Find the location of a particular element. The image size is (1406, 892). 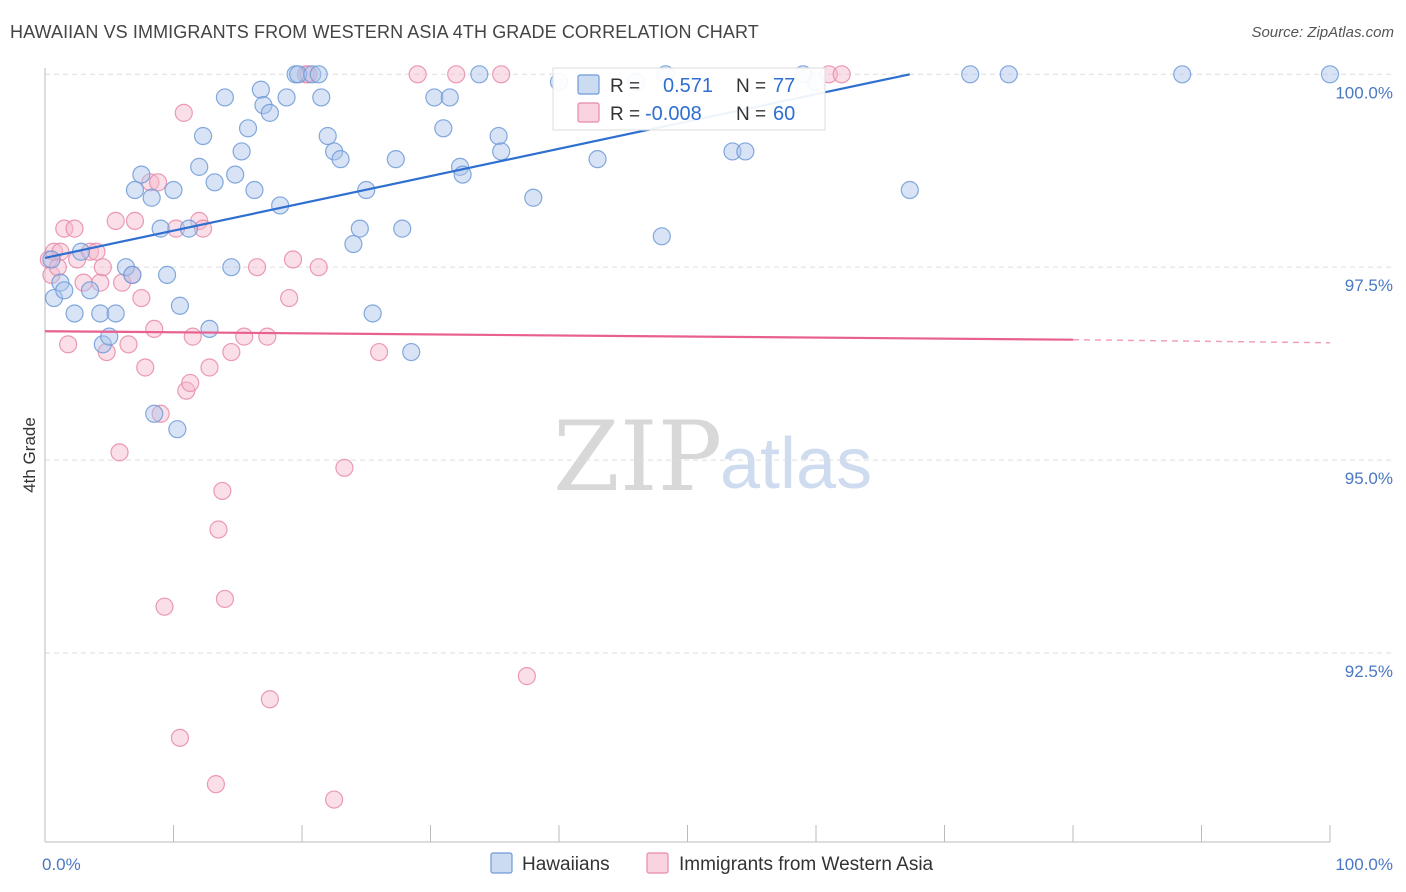

stats-n-label-immigrants: N = is located at coordinates (751, 114).